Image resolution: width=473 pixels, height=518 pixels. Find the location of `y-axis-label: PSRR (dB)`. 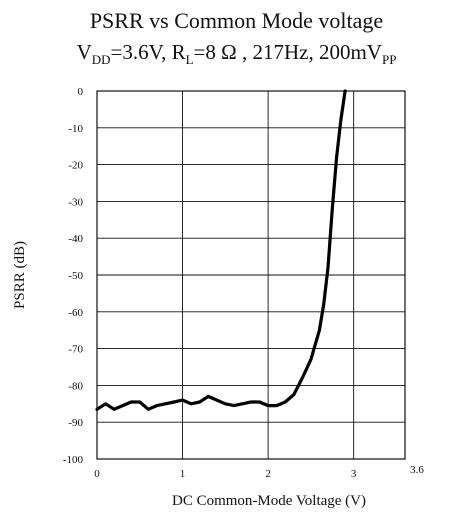

y-axis-label: PSRR (dB) is located at coordinates (20, 275).